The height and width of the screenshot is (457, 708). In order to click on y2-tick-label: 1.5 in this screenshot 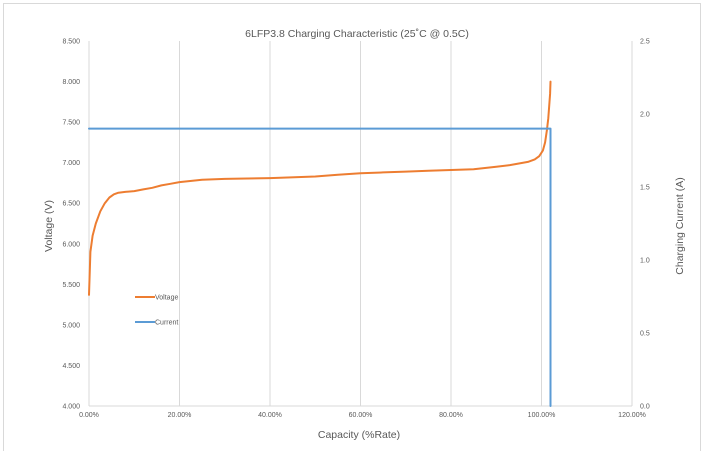, I will do `click(645, 188)`.